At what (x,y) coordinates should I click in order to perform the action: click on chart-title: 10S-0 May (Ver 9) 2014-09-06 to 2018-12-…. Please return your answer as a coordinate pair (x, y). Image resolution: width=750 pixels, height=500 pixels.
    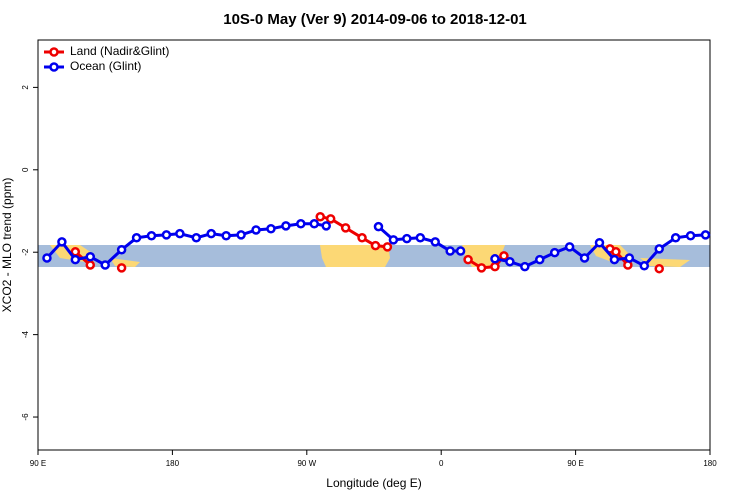
    Looking at the image, I should click on (375, 19).